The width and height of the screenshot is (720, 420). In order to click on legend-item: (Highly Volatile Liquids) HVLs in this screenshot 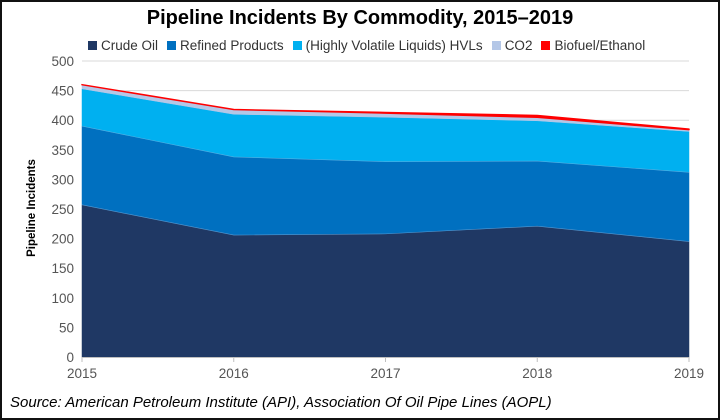, I will do `click(387, 45)`.